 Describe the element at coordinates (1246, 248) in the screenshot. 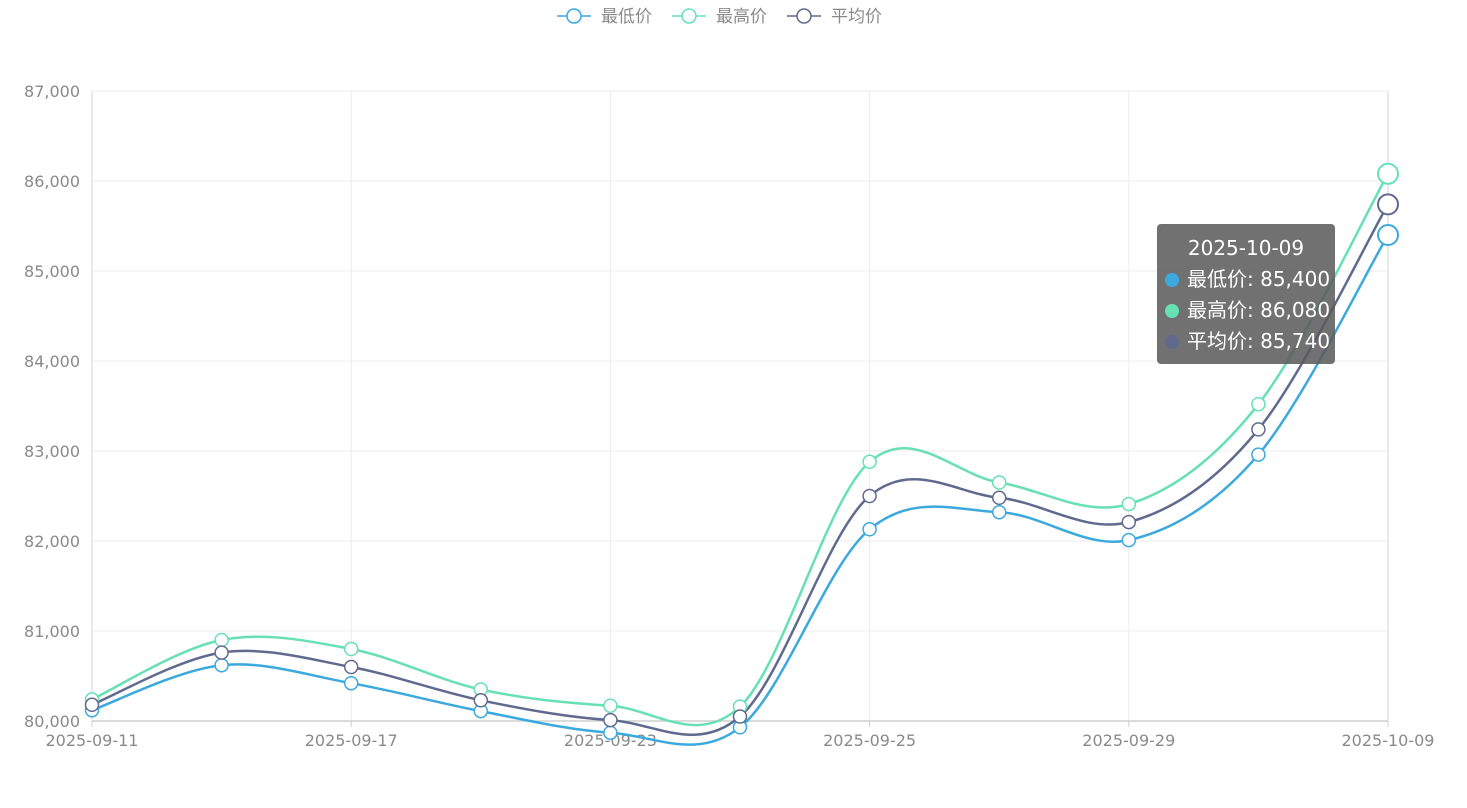

I see `tooltip-title: 2025-10-09` at that location.